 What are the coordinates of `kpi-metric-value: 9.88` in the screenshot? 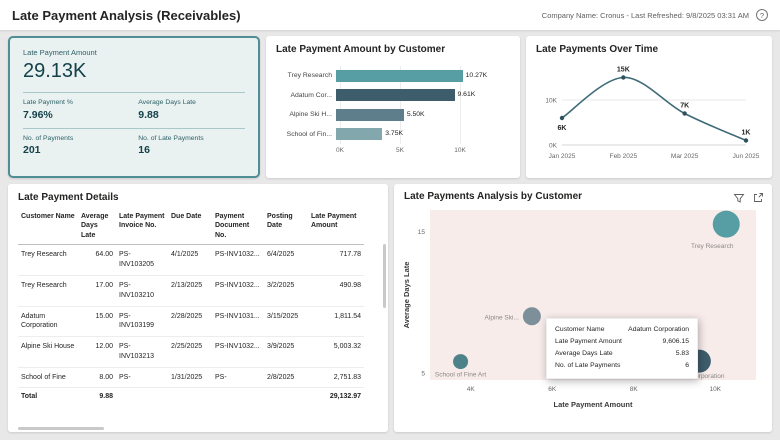 It's located at (148, 114).